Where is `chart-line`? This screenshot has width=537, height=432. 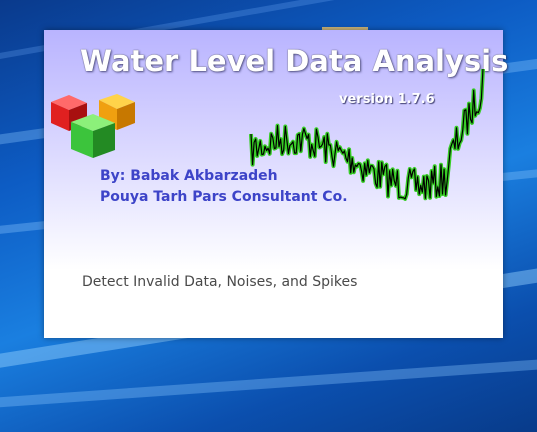 chart-line is located at coordinates (367, 134).